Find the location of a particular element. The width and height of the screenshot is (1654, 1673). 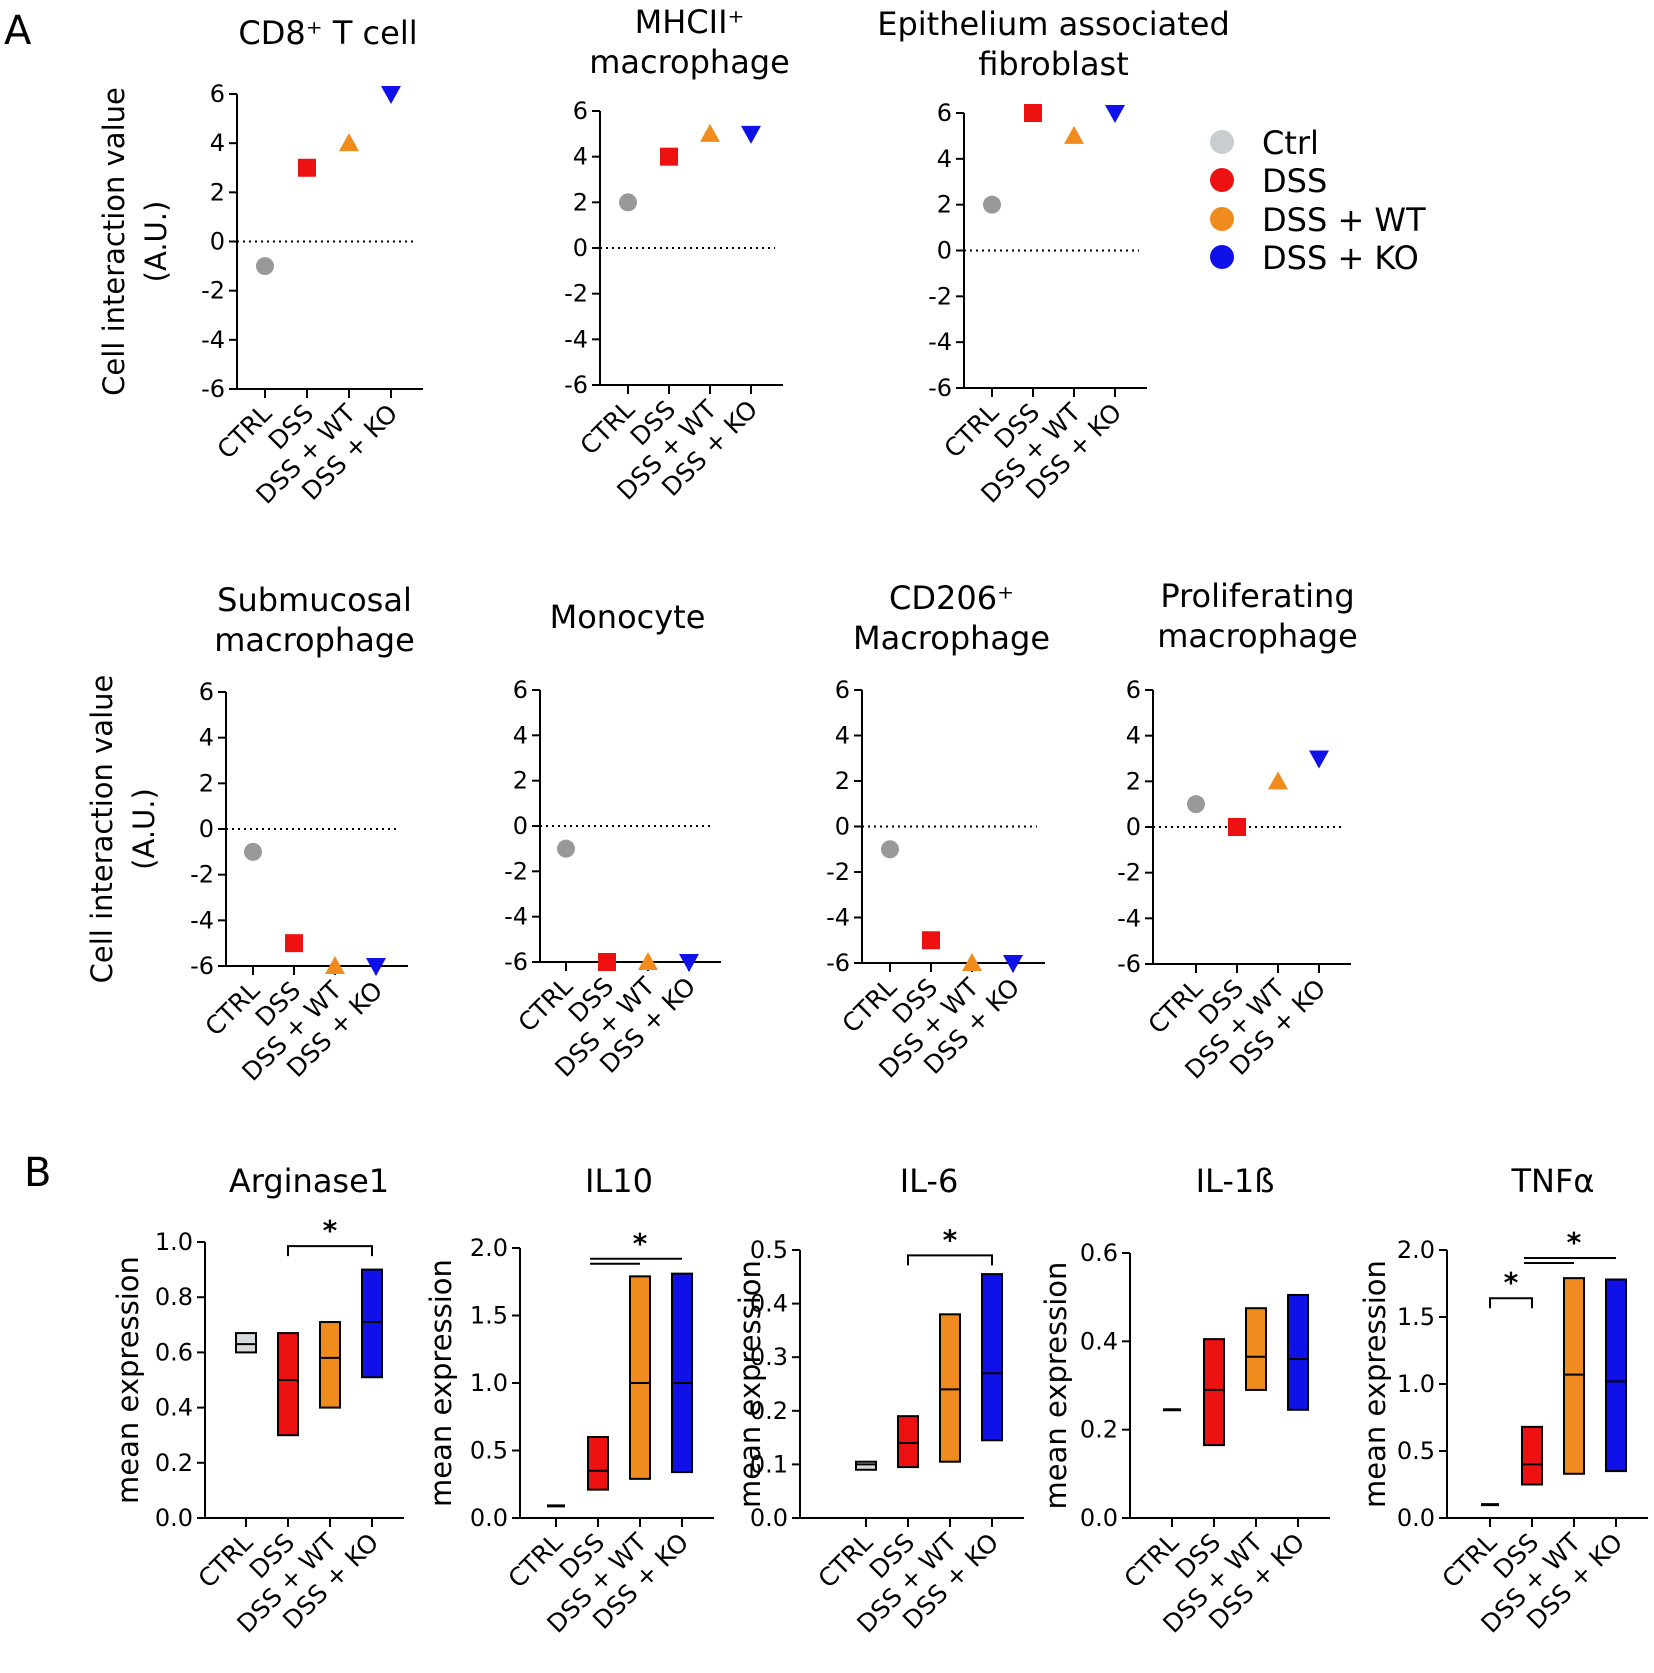

chart-title: Monocyte is located at coordinates (628, 617).